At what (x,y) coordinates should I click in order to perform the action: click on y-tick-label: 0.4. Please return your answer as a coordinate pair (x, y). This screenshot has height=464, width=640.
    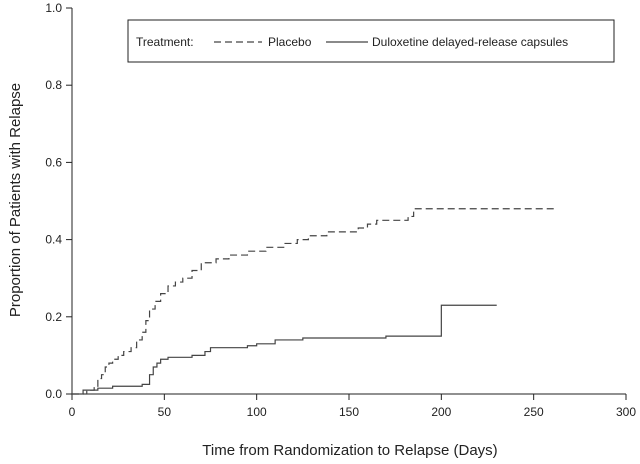
    Looking at the image, I should click on (53, 240).